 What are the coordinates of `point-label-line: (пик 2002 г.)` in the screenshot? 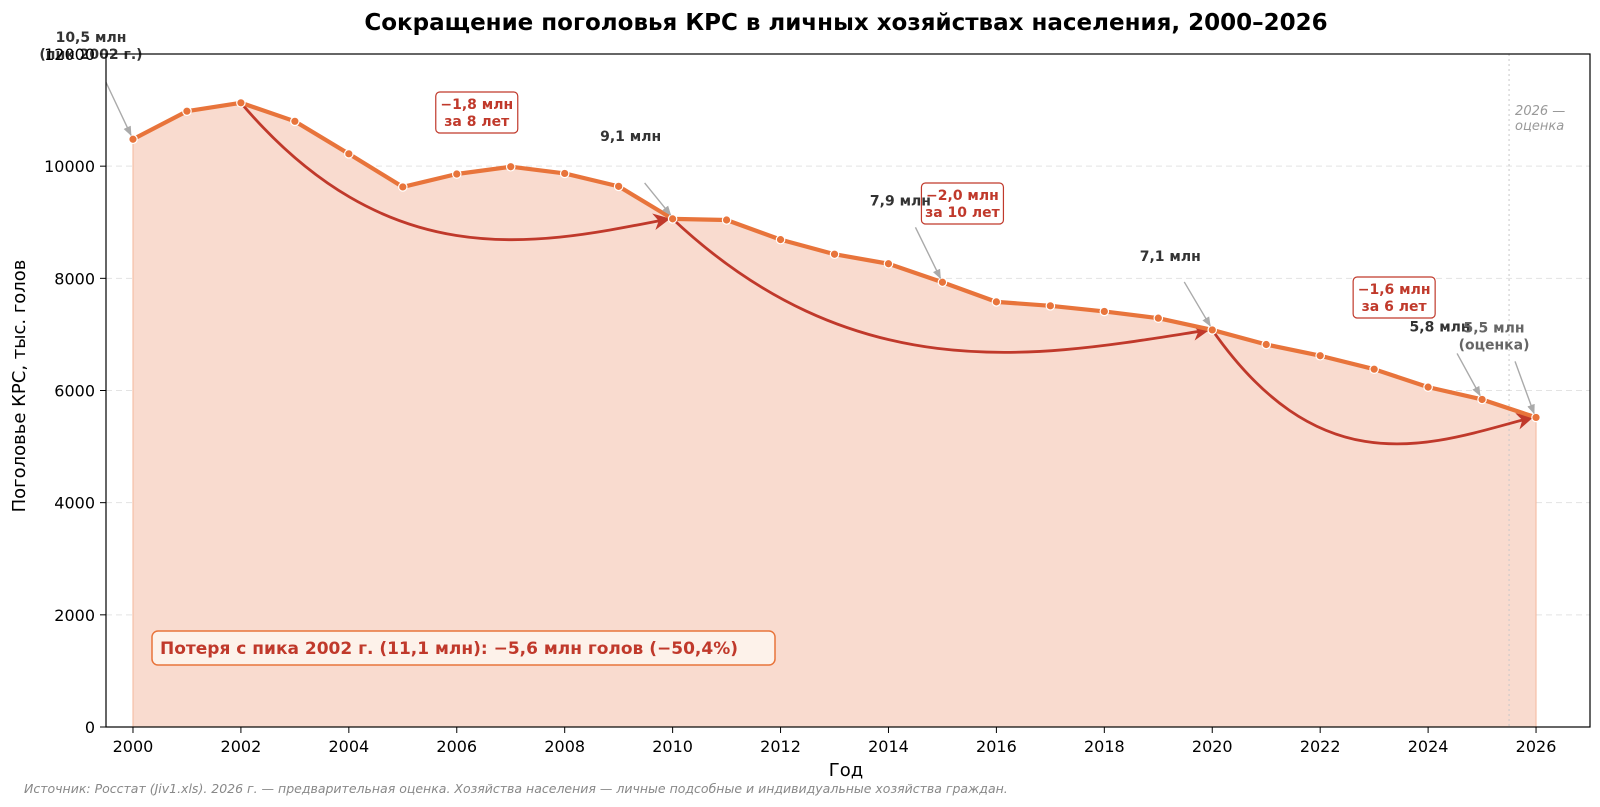 It's located at (90, 55).